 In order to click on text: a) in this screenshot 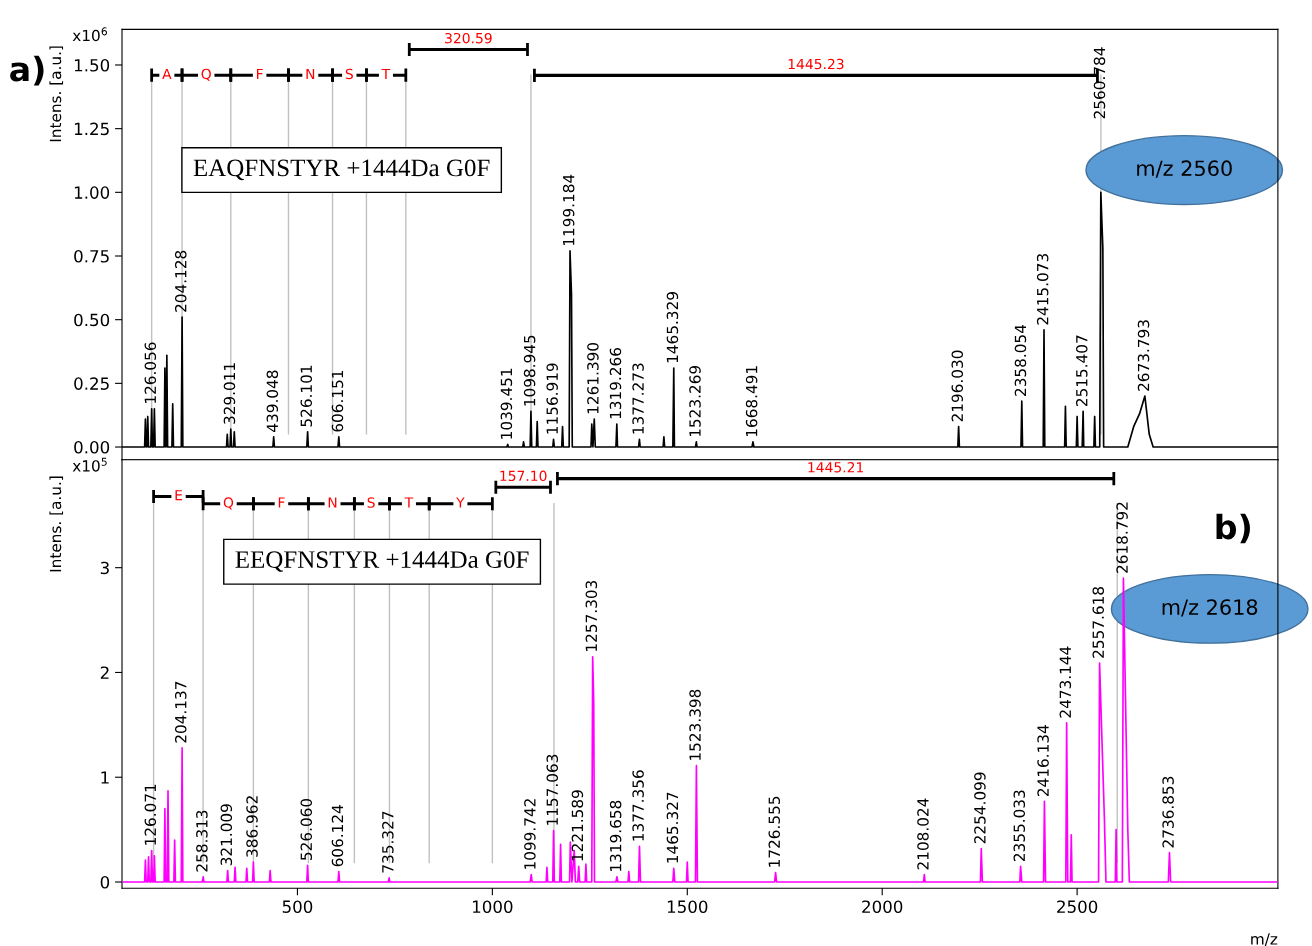, I will do `click(27, 70)`.